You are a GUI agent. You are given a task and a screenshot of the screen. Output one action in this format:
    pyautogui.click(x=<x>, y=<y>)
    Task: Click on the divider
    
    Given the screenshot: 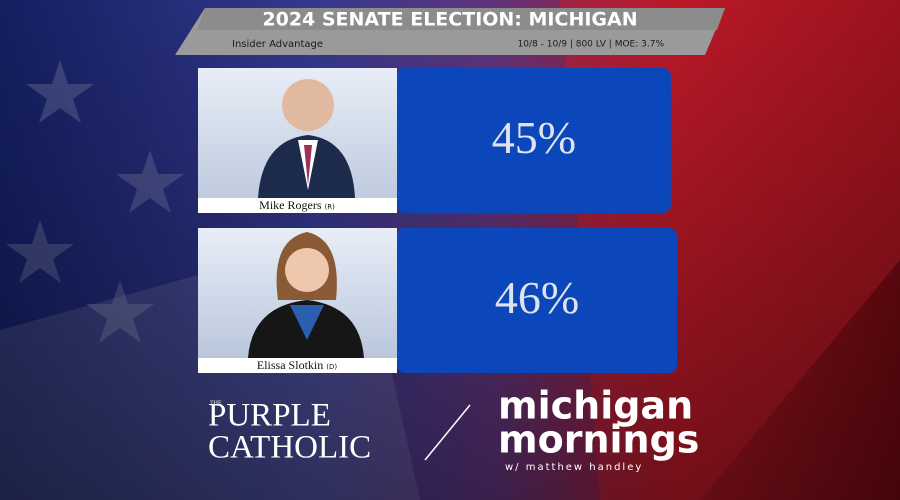 What is the action you would take?
    pyautogui.click(x=447, y=432)
    